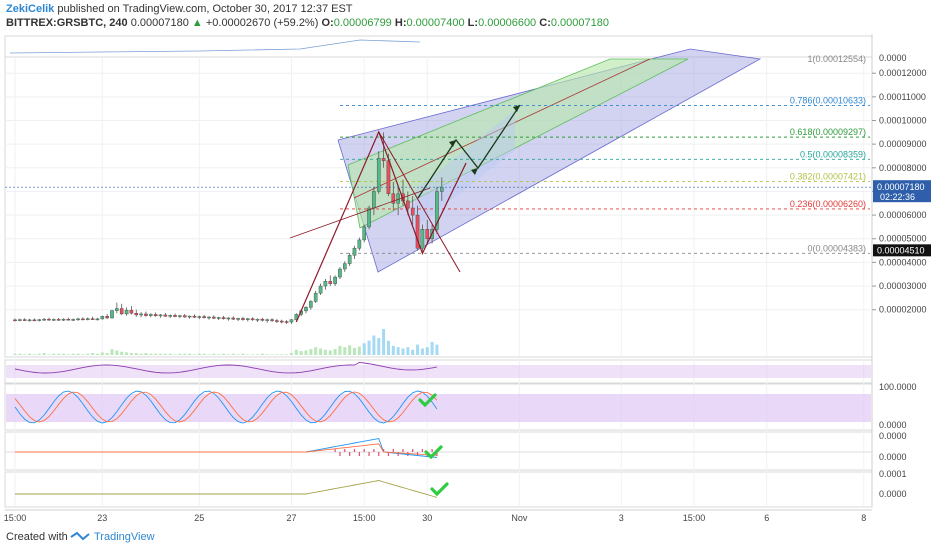 Image resolution: width=932 pixels, height=550 pixels. I want to click on y-tick-label: 0.00010000, so click(903, 120).